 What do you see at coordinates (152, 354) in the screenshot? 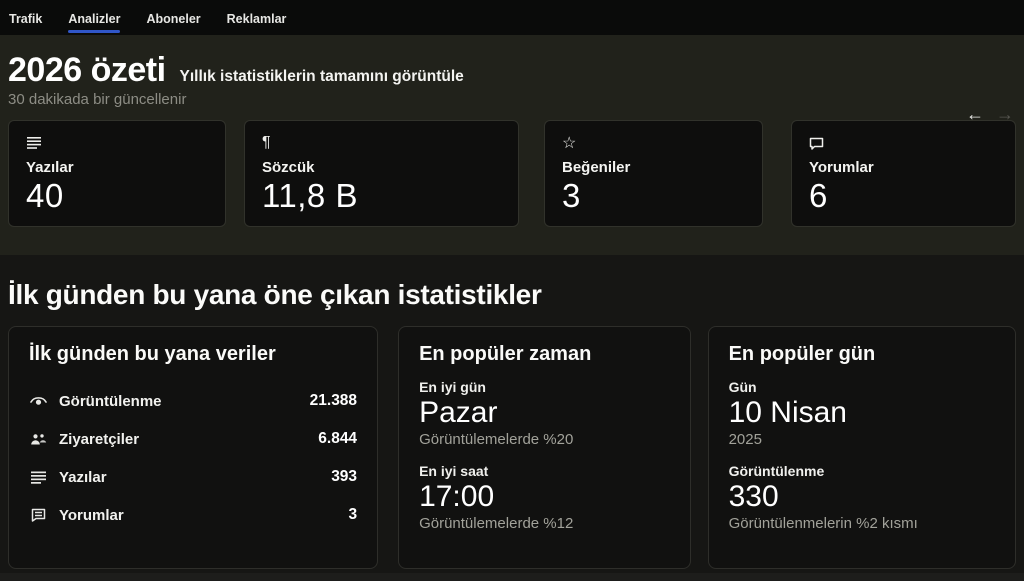
I see `card-title: İlk günden bu yana veriler` at bounding box center [152, 354].